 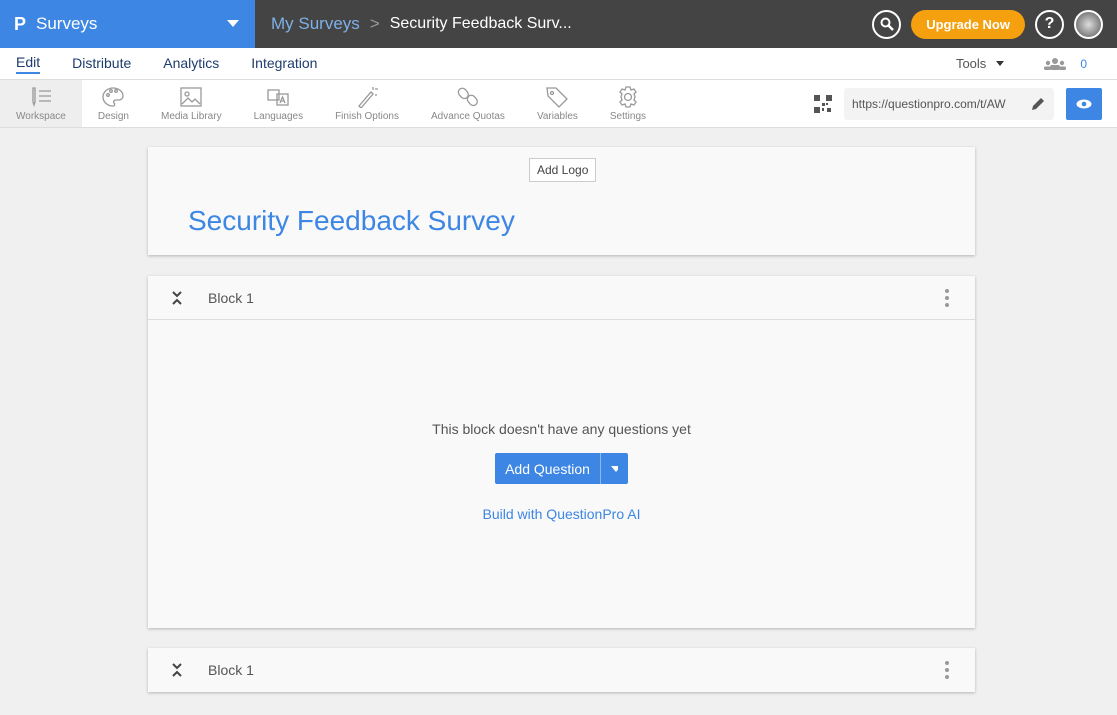 What do you see at coordinates (191, 96) in the screenshot?
I see `image-icon` at bounding box center [191, 96].